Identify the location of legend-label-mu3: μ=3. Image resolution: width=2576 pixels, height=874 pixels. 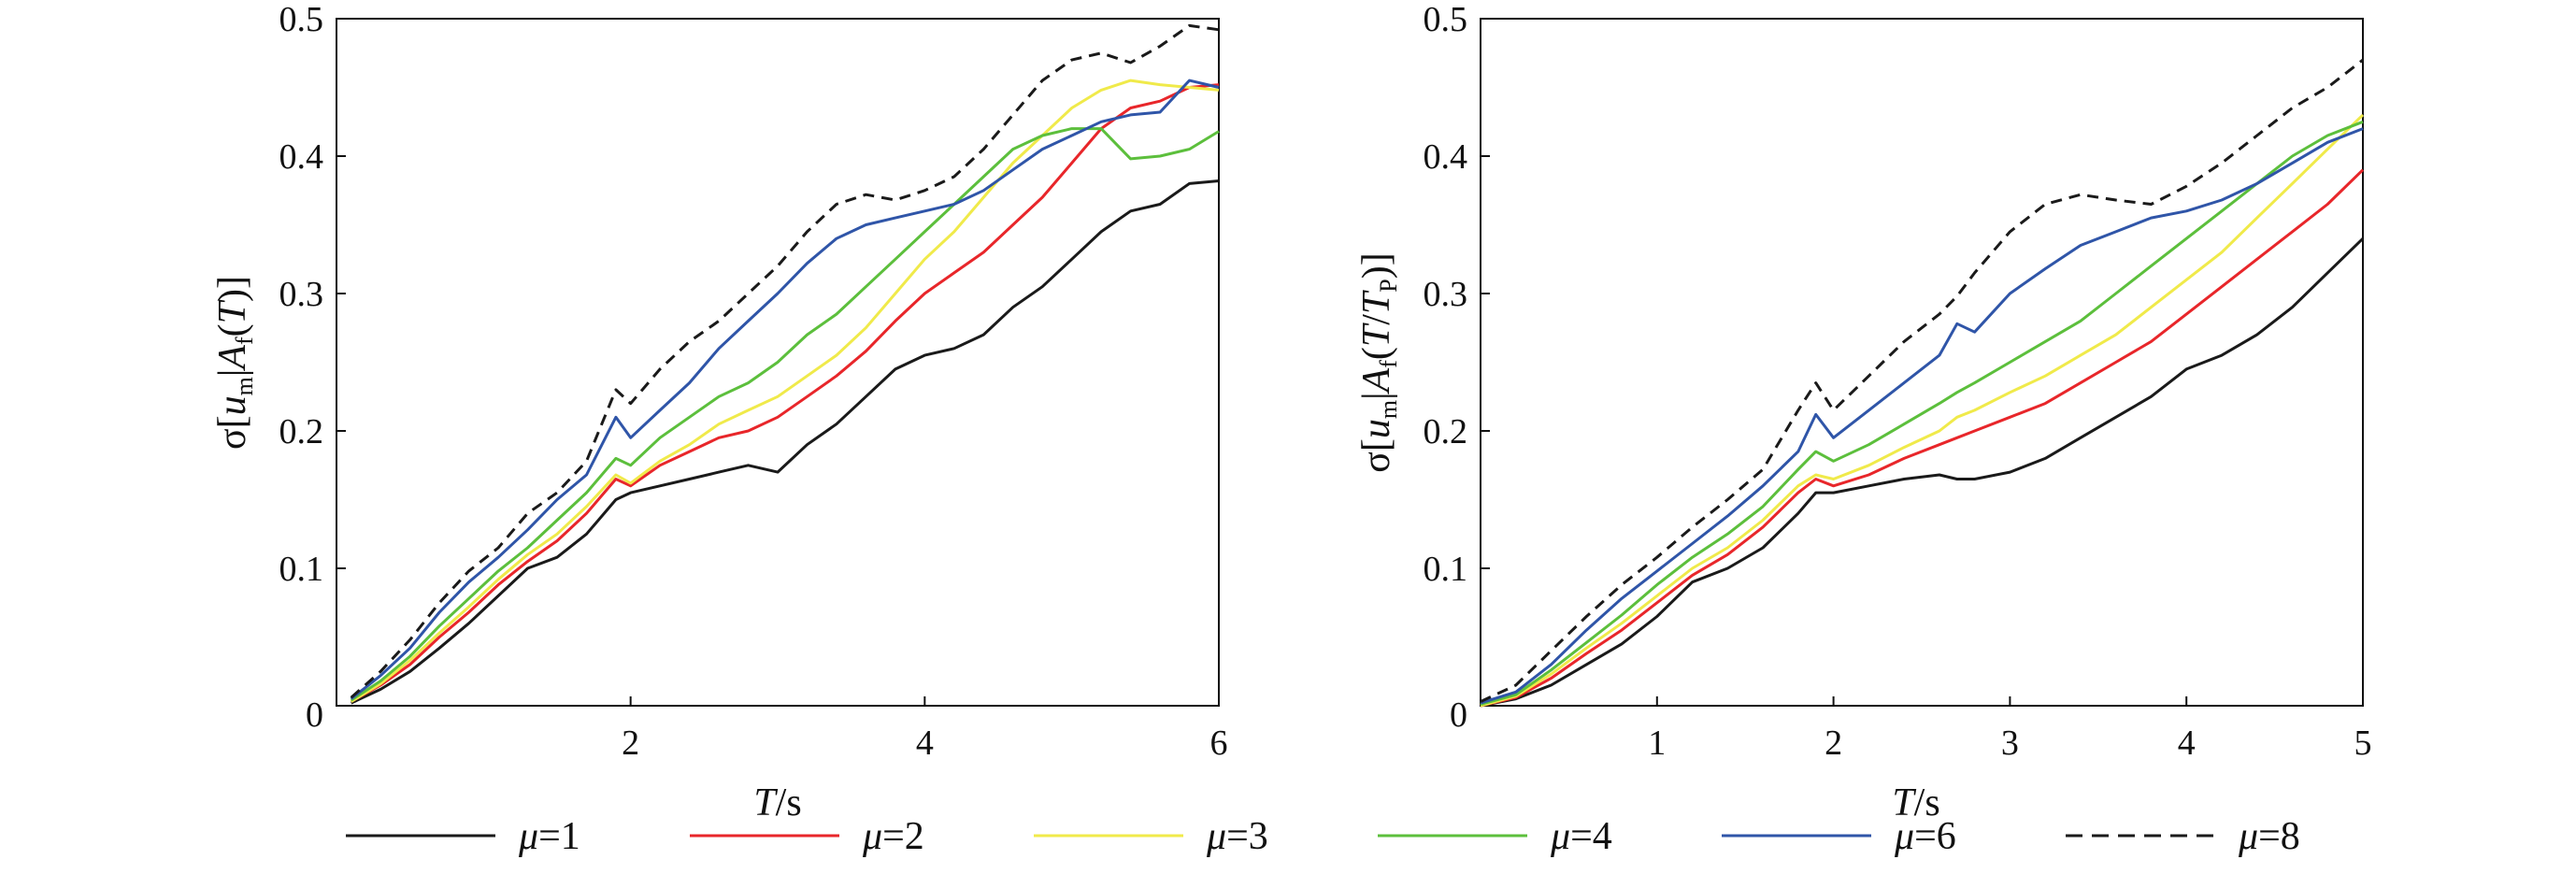
(1237, 837).